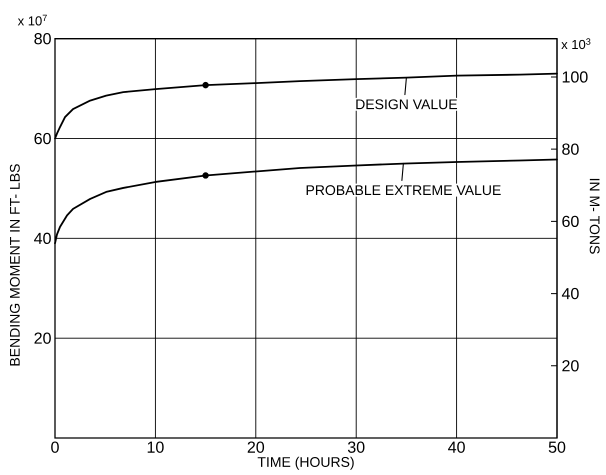 The height and width of the screenshot is (475, 606). Describe the element at coordinates (456, 447) in the screenshot. I see `x-tick-label: 40` at that location.